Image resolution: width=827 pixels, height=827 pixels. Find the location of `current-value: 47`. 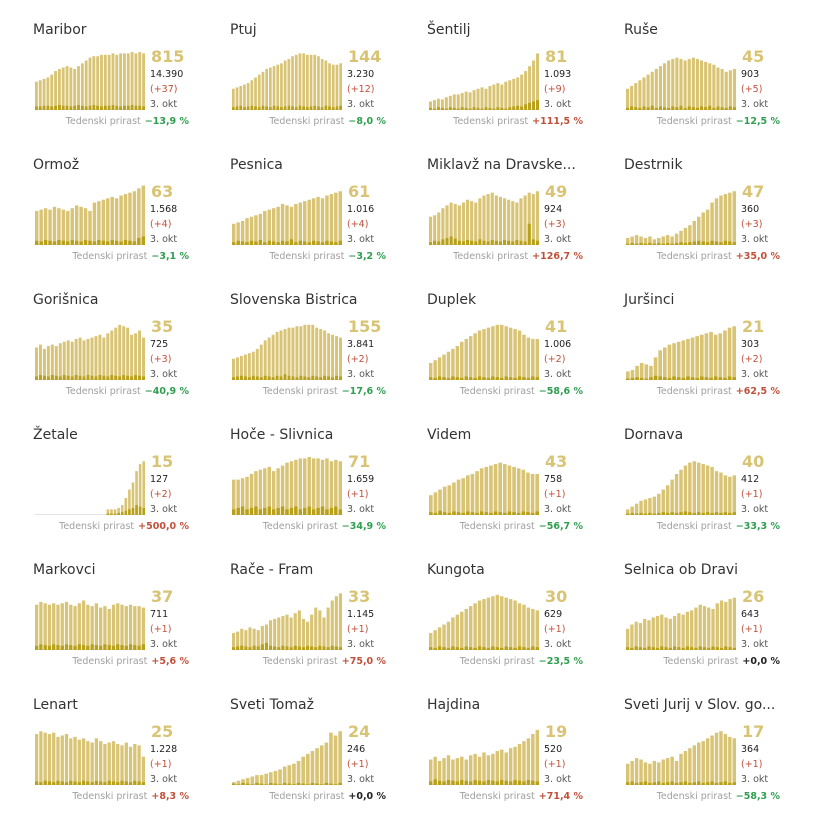

current-value: 47 is located at coordinates (753, 191).